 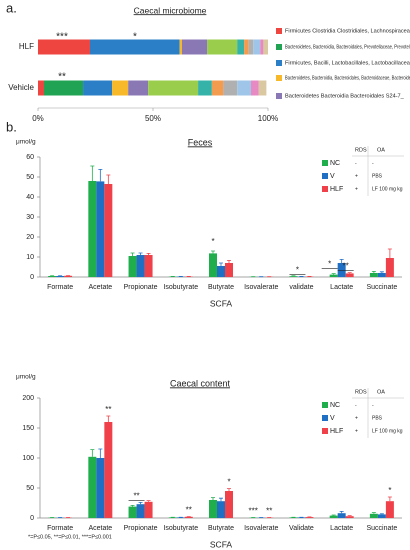 What do you see at coordinates (387, 431) in the screenshot?
I see `legend-cell: LF 100 mg kg` at bounding box center [387, 431].